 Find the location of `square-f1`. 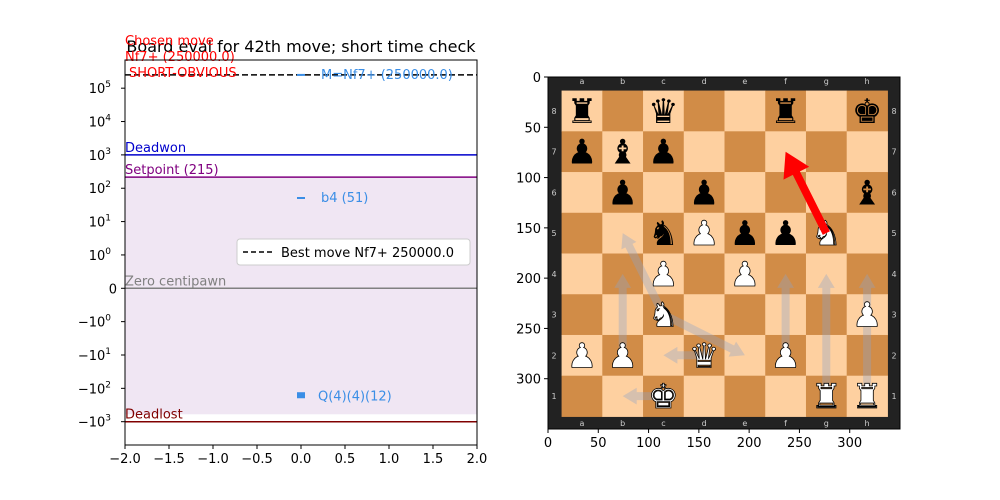

square-f1 is located at coordinates (786, 396).